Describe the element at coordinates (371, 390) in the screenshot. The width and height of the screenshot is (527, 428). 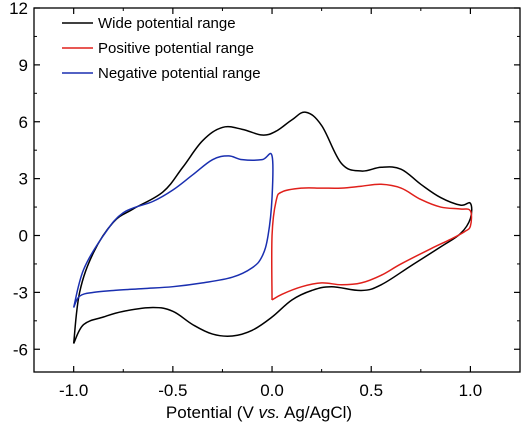
I see `x-tick-label: 0.5` at that location.